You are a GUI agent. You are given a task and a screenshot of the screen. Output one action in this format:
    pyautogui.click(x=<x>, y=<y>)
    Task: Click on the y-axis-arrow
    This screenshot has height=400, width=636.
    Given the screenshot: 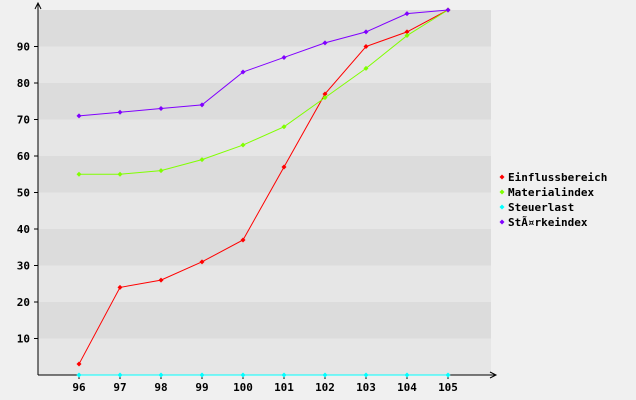 What is the action you would take?
    pyautogui.click(x=38, y=5)
    